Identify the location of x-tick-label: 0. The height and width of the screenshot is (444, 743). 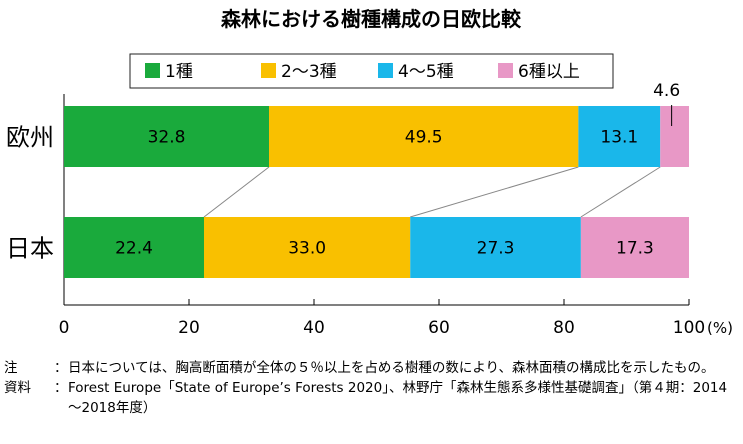
(64, 328).